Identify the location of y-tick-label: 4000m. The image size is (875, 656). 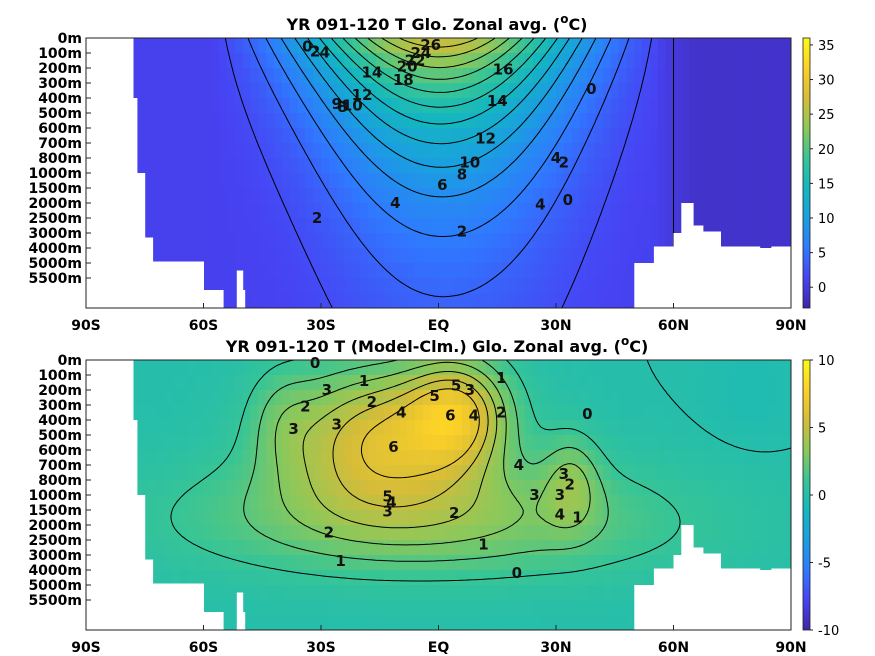
(55, 571).